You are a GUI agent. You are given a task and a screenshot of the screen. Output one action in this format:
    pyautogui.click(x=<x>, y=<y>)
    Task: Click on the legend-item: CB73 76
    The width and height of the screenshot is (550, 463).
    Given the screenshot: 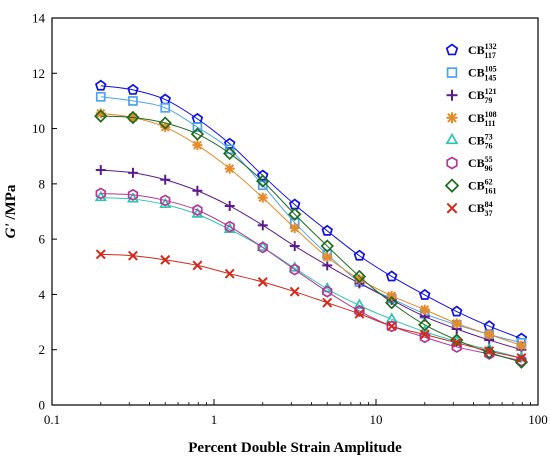 What is the action you would take?
    pyautogui.click(x=469, y=141)
    